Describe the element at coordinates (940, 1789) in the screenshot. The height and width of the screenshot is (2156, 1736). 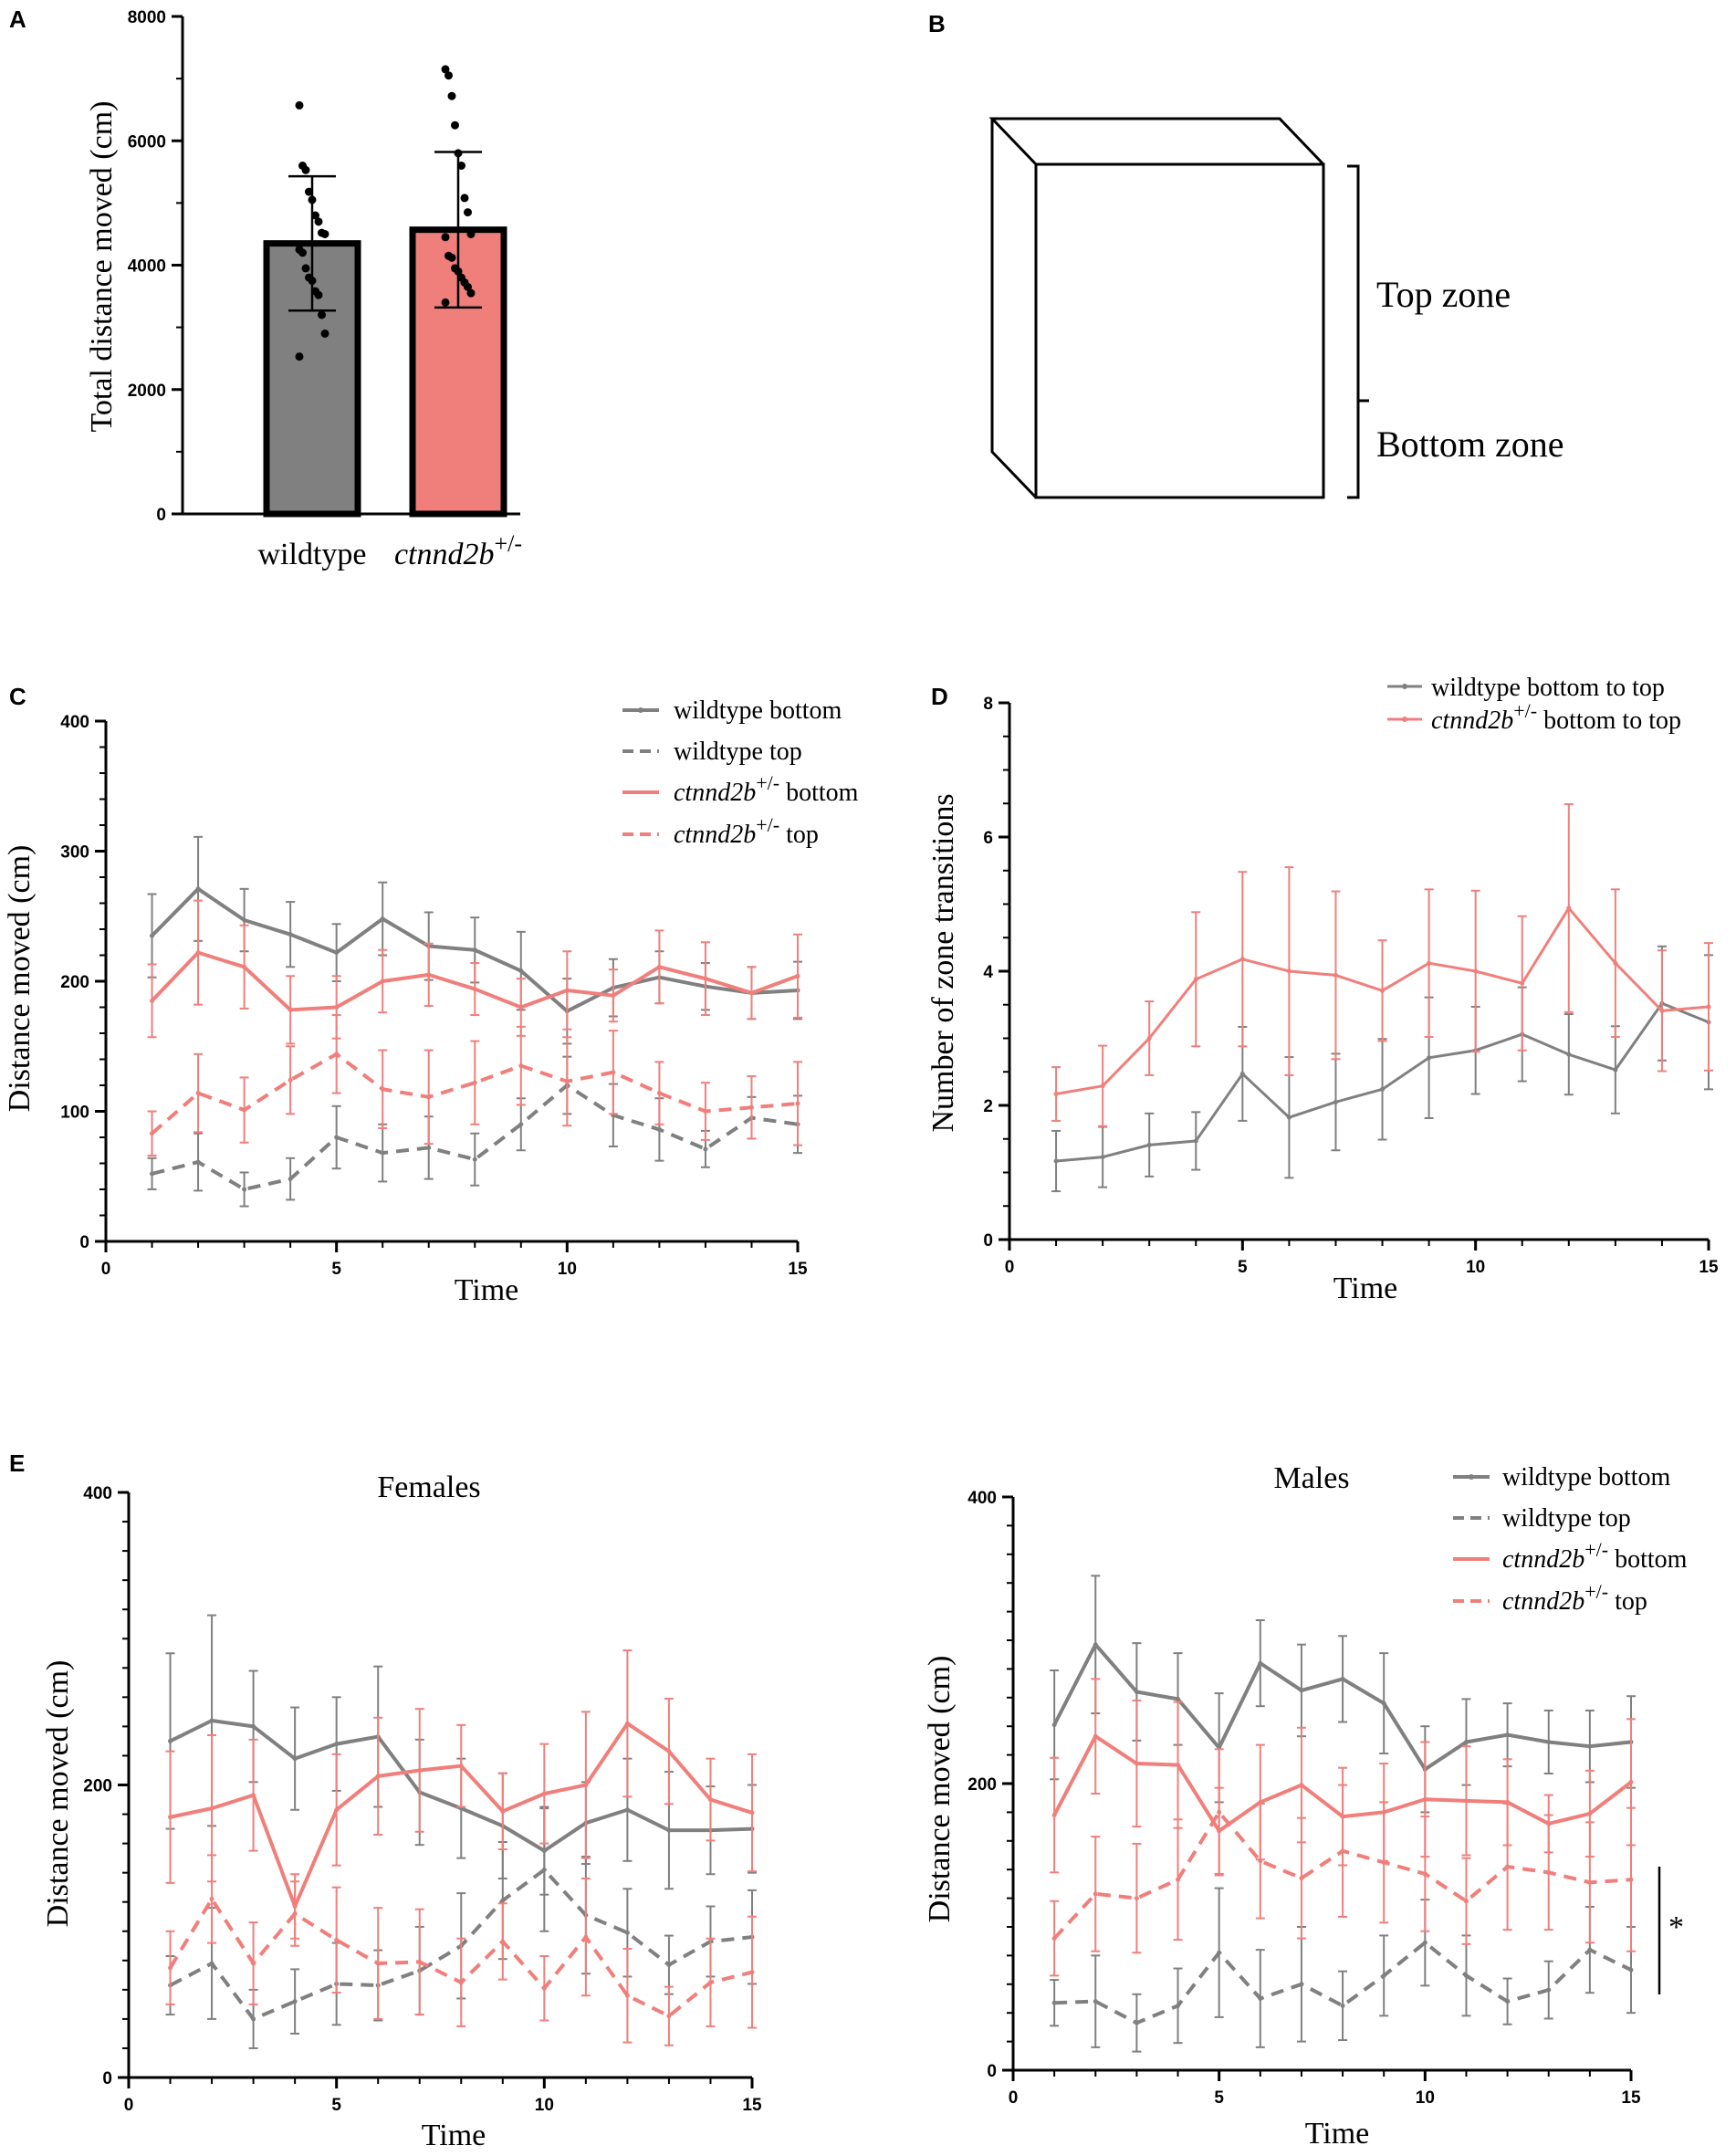
I see `panel-e-males-ylabel: Distance moved (cm)` at that location.